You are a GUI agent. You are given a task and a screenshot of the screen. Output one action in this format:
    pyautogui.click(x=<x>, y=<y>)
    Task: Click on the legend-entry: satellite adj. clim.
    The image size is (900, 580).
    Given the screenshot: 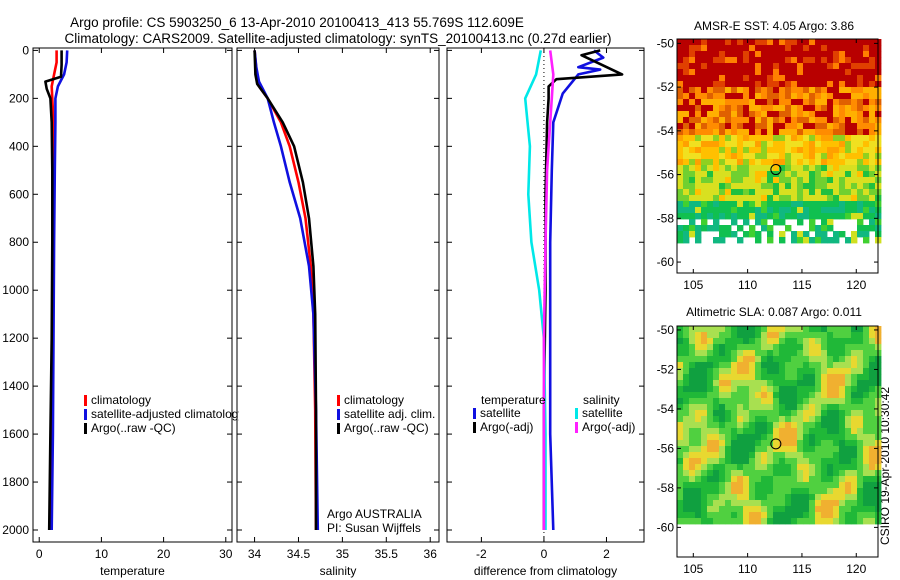 What is the action you would take?
    pyautogui.click(x=389, y=414)
    